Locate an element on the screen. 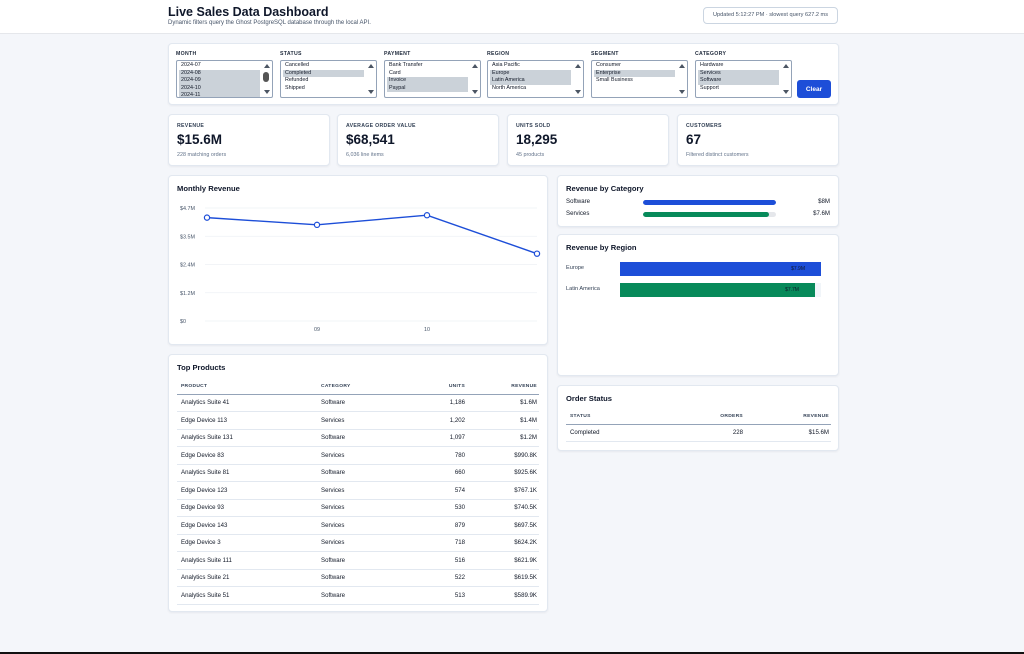  table-row: Edge Device 3 Services 718 $624.2K is located at coordinates (358, 543).